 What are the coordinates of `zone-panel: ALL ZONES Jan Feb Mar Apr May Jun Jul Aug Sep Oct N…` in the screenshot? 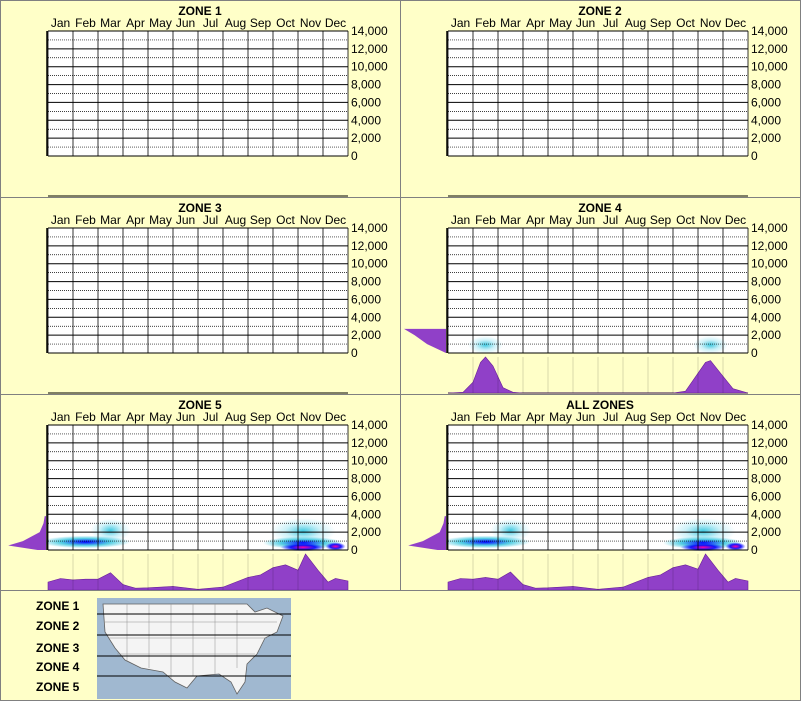 It's located at (600, 492).